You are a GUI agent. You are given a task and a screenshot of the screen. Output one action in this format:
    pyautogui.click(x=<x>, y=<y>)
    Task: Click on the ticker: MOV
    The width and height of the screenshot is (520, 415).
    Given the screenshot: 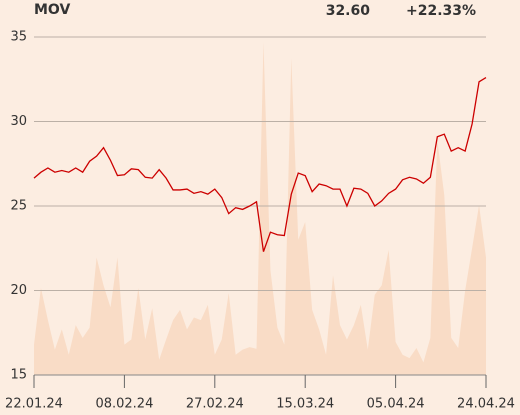 What is the action you would take?
    pyautogui.click(x=52, y=10)
    